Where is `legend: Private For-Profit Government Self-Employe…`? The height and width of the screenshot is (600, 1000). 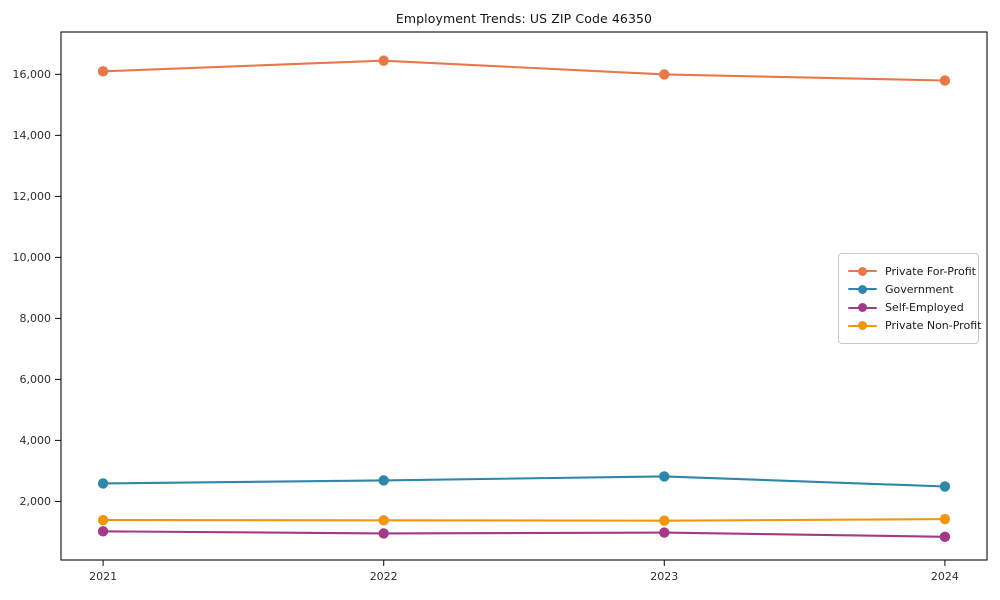
legend: Private For-Profit Government Self-Employe… is located at coordinates (909, 298).